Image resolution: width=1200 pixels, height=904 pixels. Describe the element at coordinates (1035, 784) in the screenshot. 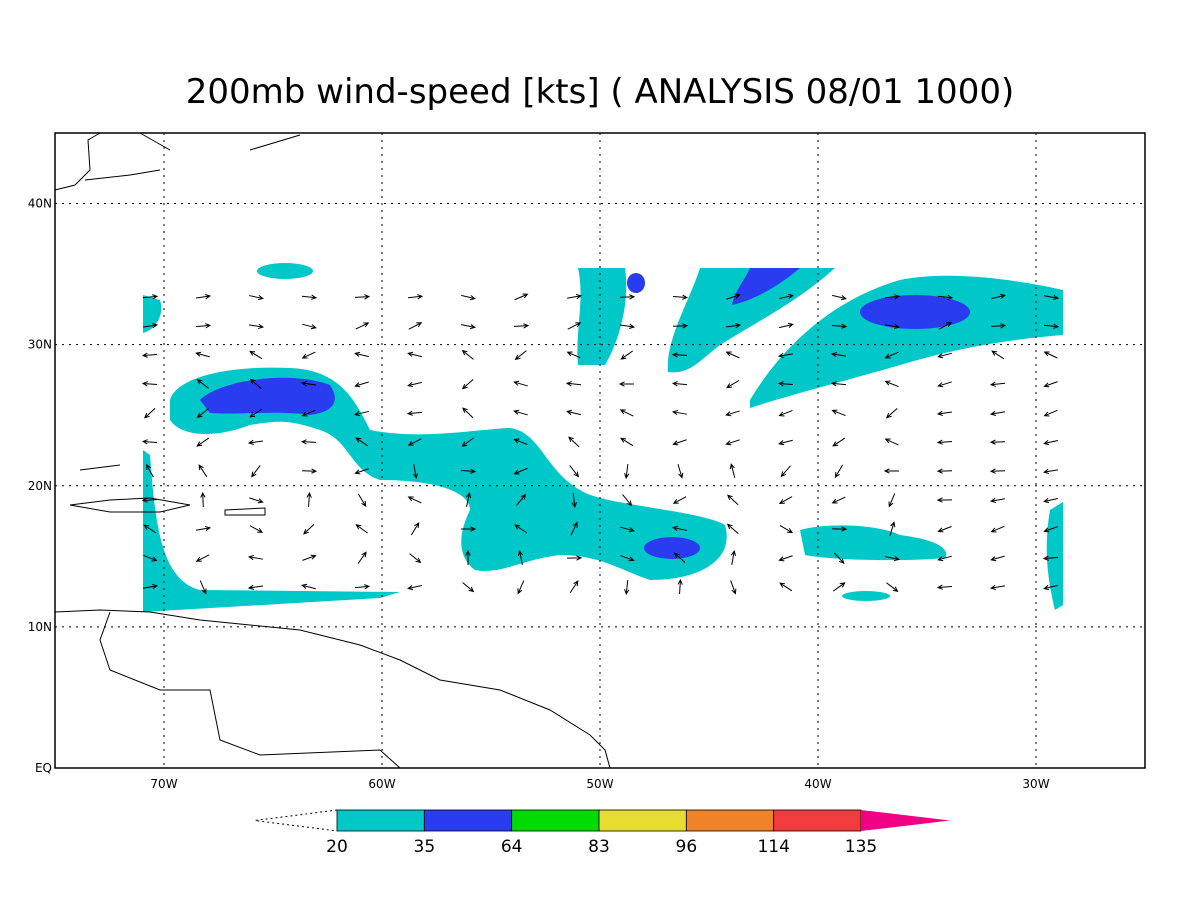

I see `x-tick-label: 30W` at that location.